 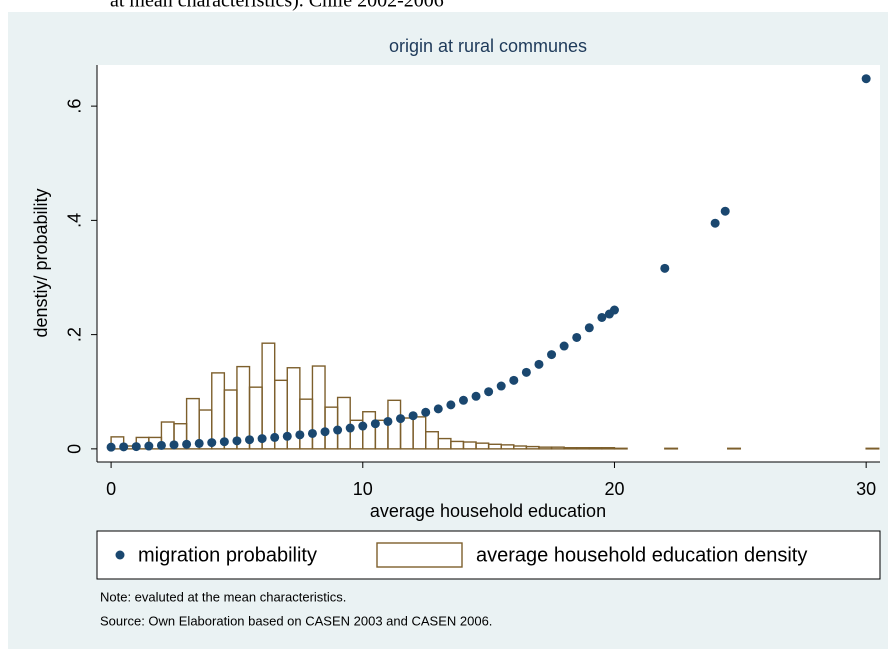 I want to click on legend-label: average household education density, so click(x=641, y=555).